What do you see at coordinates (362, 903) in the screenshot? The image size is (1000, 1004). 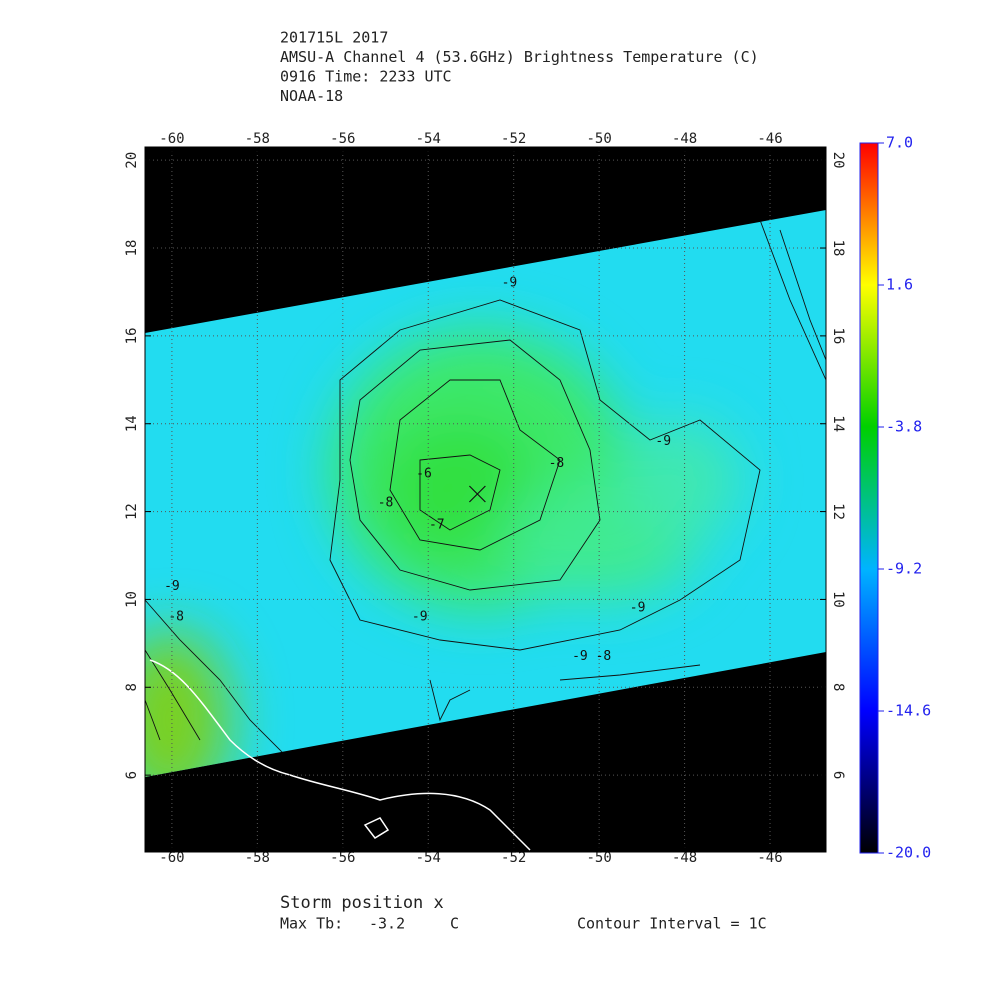 I see `storm-label: Storm position x` at bounding box center [362, 903].